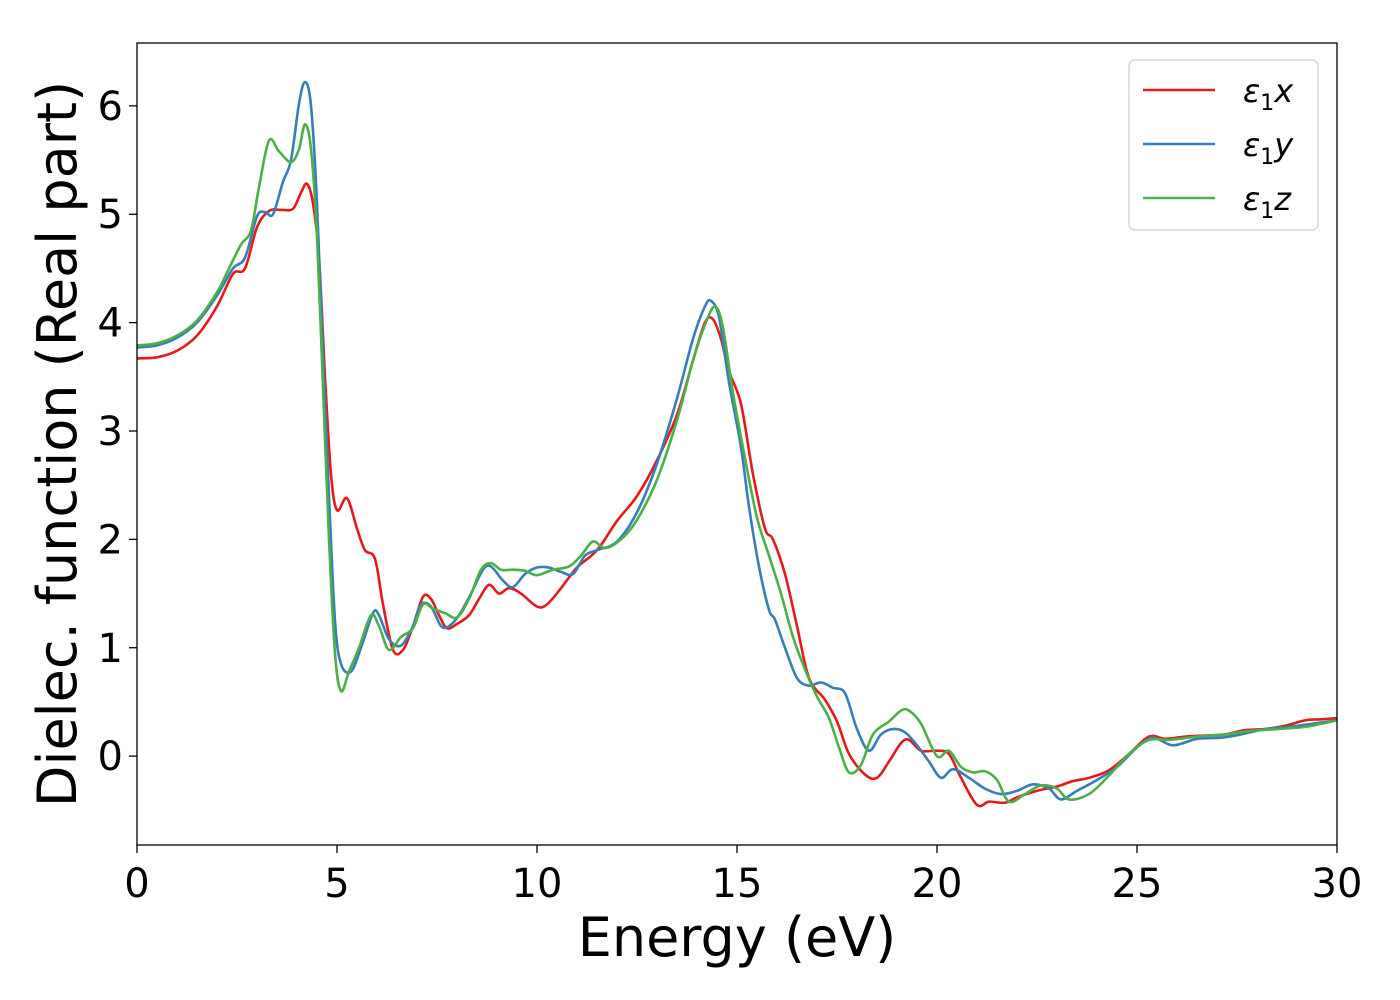 This screenshot has width=1400, height=1000. What do you see at coordinates (1337, 884) in the screenshot?
I see `x-tick-label: 30` at bounding box center [1337, 884].